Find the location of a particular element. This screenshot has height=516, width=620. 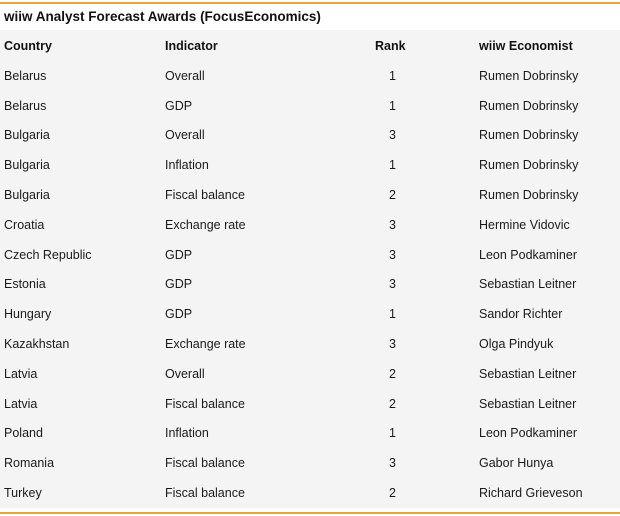

cell-country: Turkey is located at coordinates (23, 493).